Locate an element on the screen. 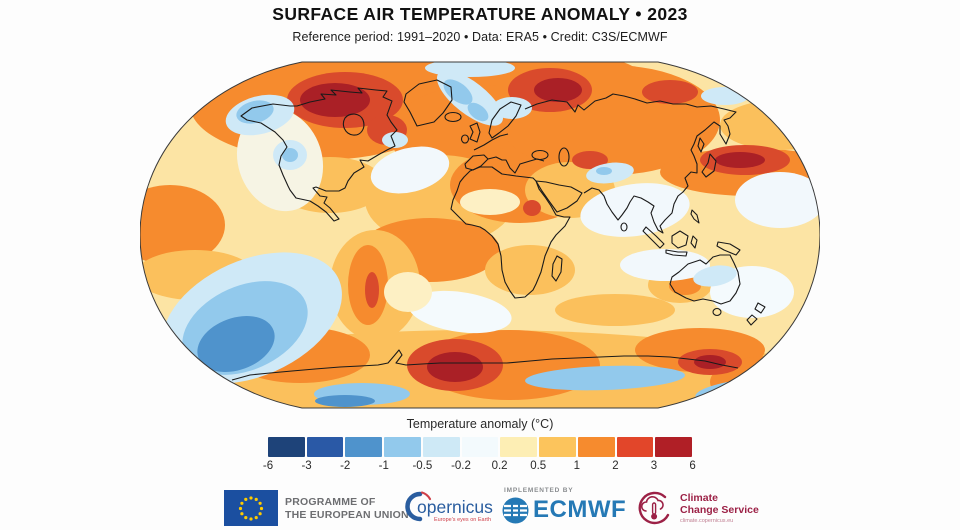  coast-north-america is located at coordinates (319, 154).